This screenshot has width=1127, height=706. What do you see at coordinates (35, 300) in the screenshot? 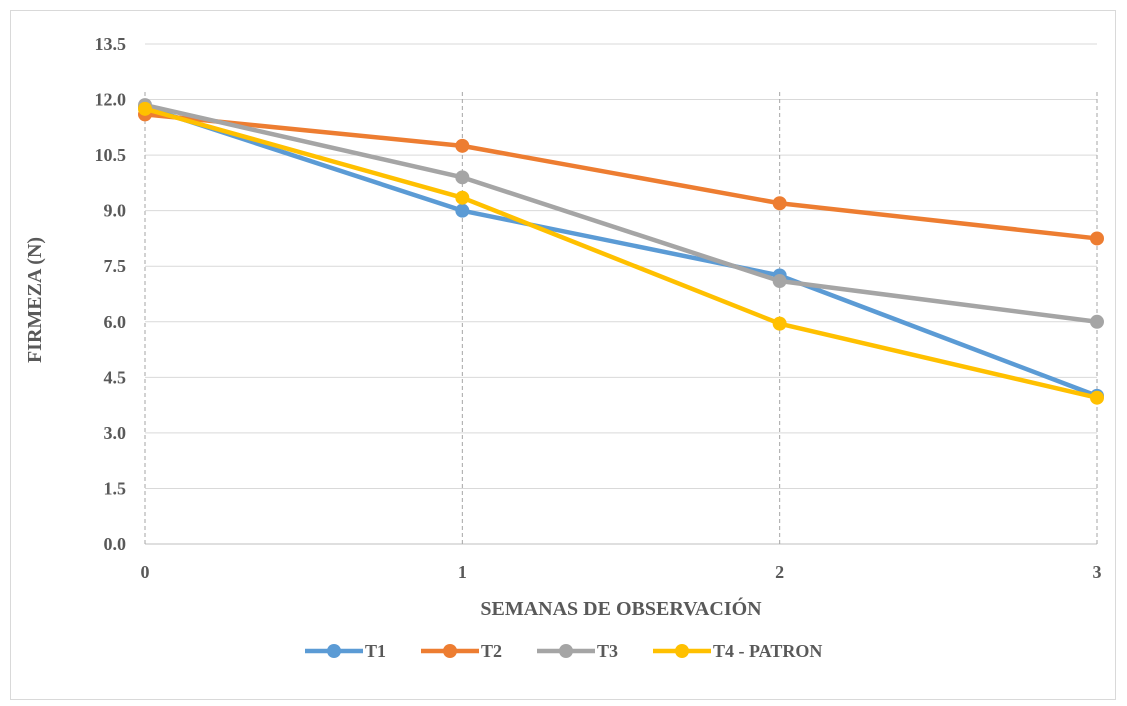
I see `y-axis-title: FIRMEZA (N)` at bounding box center [35, 300].